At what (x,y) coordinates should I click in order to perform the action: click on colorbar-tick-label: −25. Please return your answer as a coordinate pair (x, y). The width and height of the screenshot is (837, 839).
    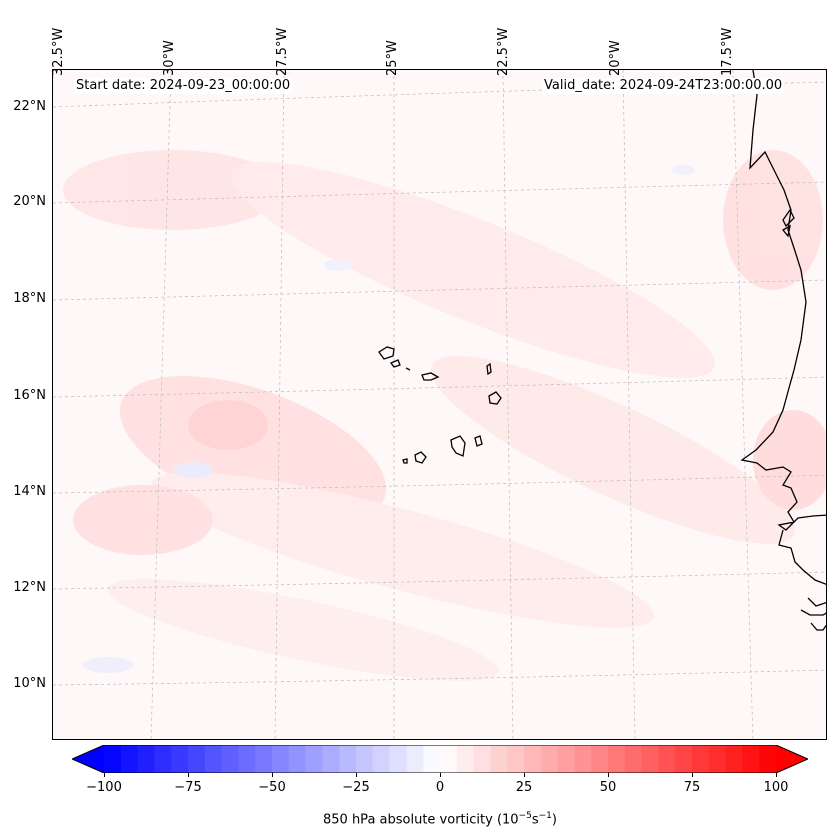
    Looking at the image, I should click on (356, 787).